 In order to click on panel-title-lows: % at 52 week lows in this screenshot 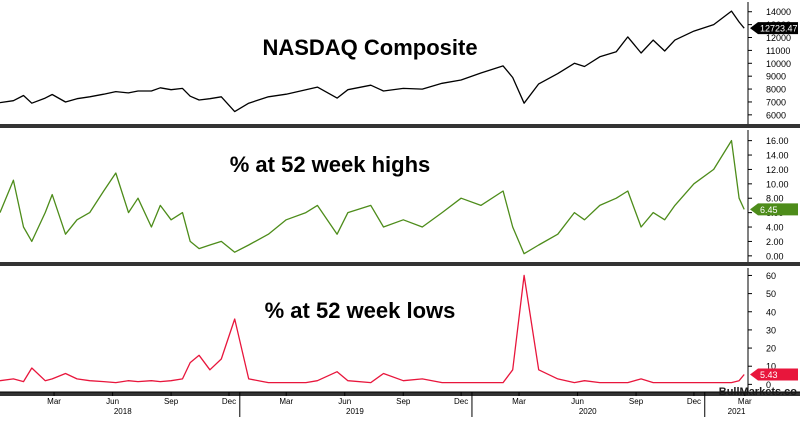, I will do `click(360, 310)`.